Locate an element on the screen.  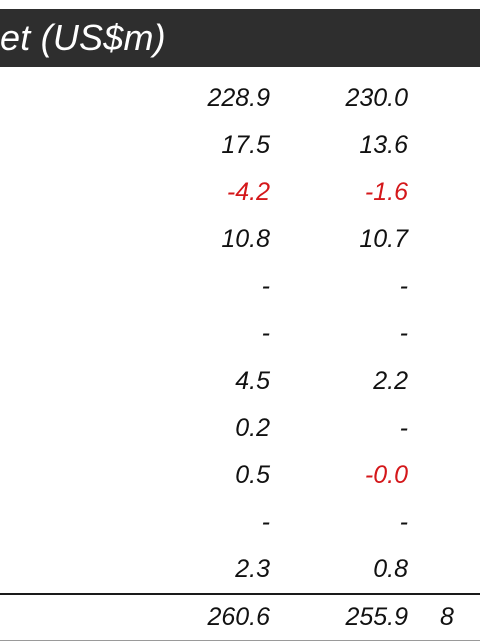
table-row: 17.5 13.6 is located at coordinates (240, 145).